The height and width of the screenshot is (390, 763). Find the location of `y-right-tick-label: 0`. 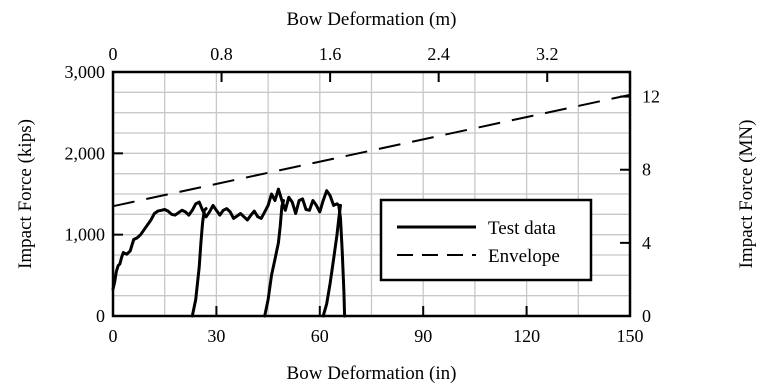

y-right-tick-label: 0 is located at coordinates (646, 316).